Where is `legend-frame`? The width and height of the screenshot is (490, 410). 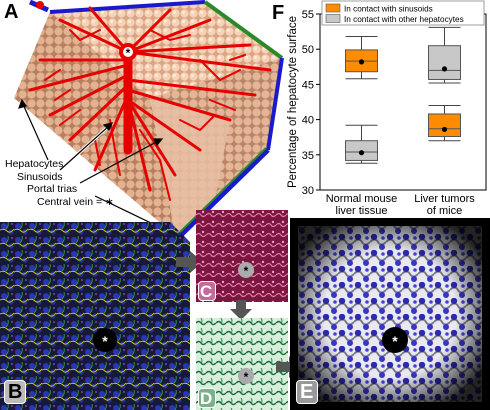 legend-frame is located at coordinates (403, 13).